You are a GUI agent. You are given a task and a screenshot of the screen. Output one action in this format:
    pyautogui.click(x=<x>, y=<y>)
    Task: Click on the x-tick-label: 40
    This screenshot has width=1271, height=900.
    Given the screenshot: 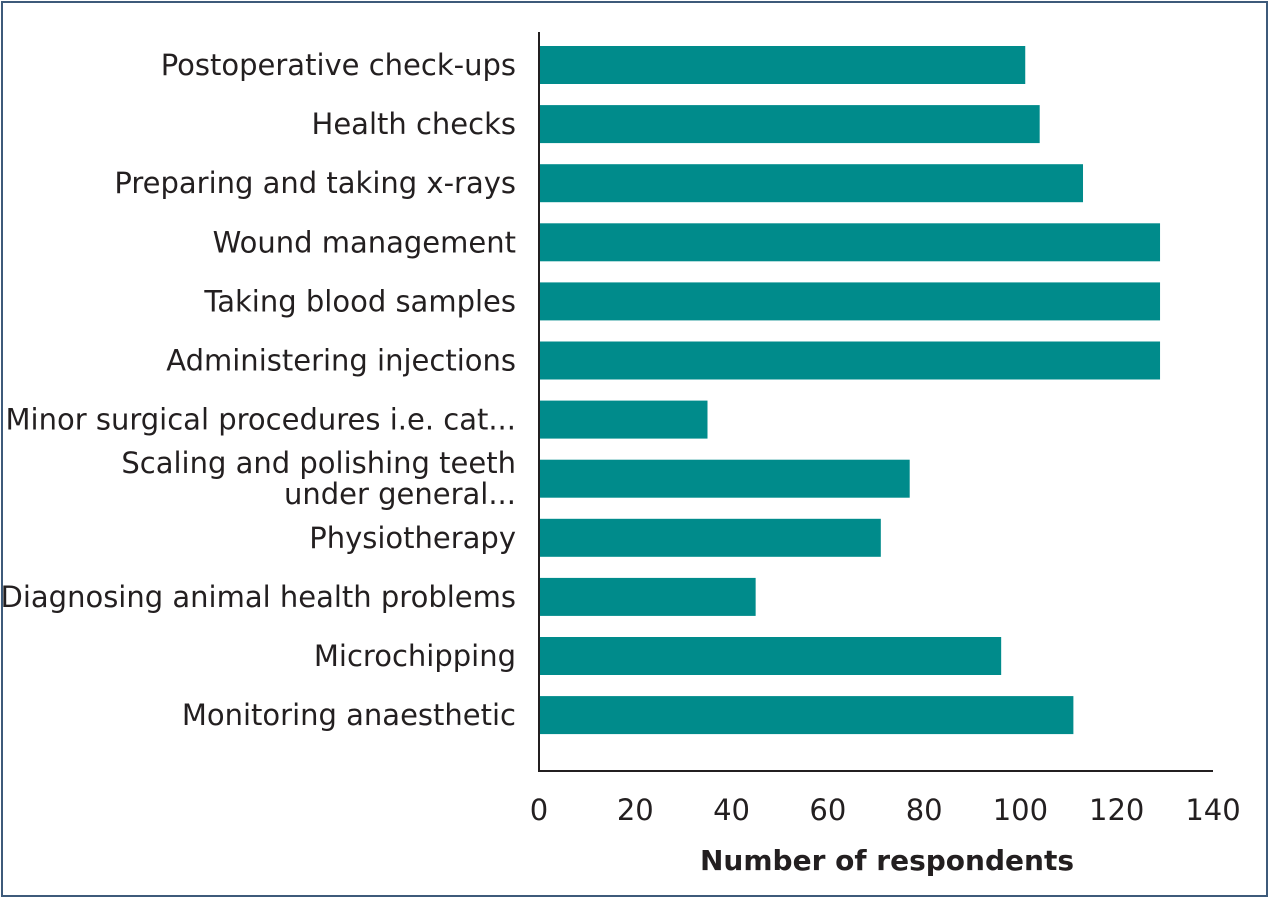 What is the action you would take?
    pyautogui.click(x=731, y=810)
    